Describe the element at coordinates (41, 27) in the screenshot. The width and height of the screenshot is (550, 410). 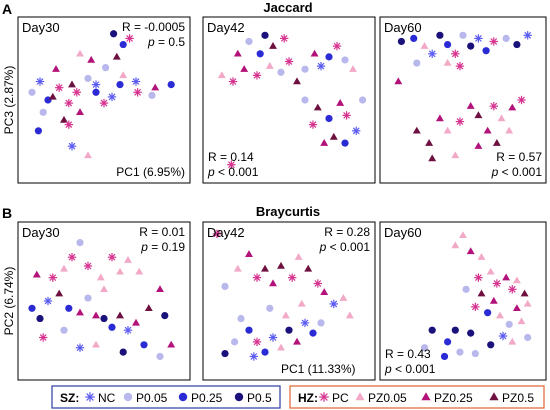
I see `panel-day-label: Day30` at that location.